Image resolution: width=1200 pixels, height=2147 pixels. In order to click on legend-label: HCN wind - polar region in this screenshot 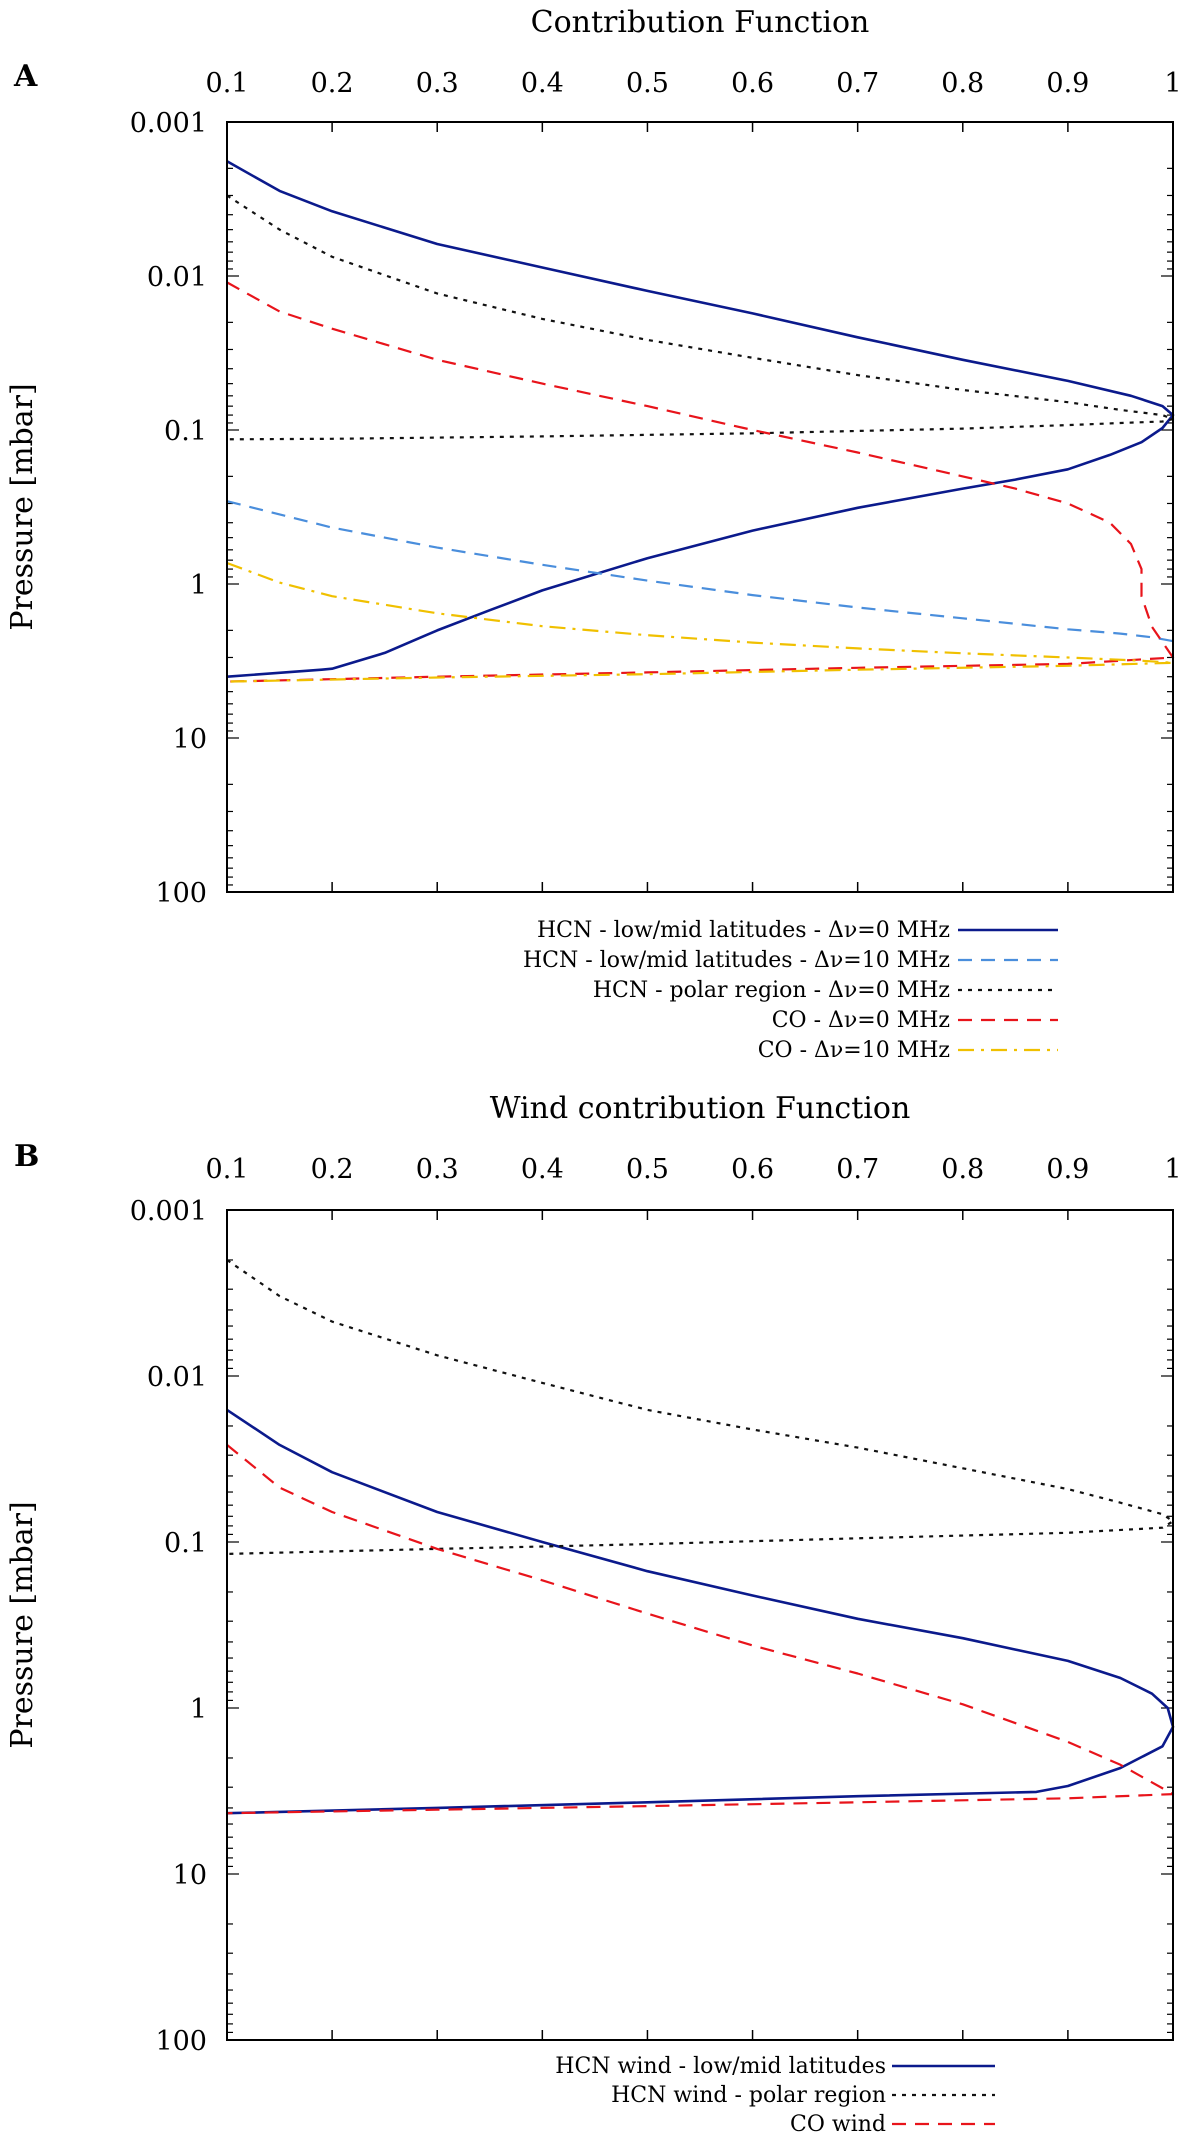, I will do `click(748, 2095)`.